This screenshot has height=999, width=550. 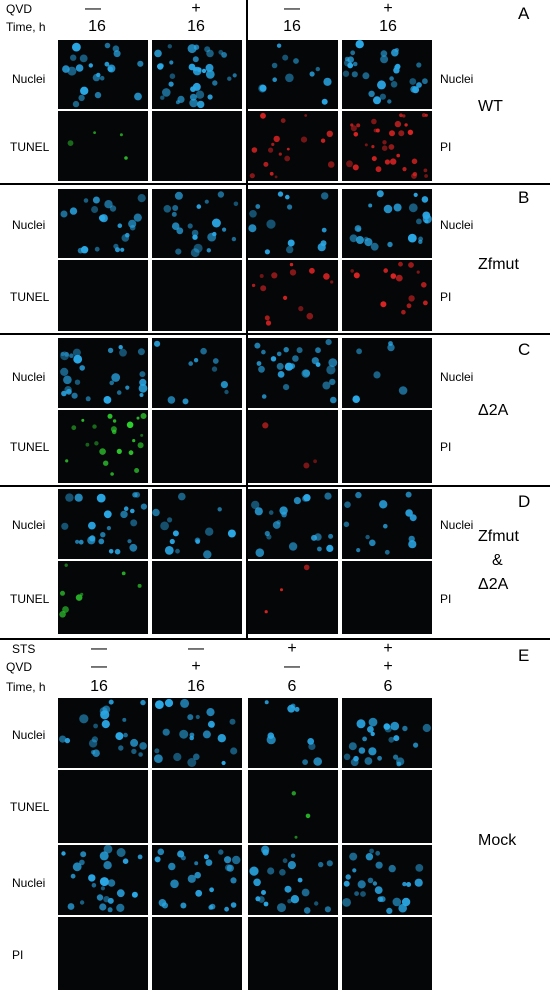 I want to click on sts-value-col3: +, so click(x=292, y=648).